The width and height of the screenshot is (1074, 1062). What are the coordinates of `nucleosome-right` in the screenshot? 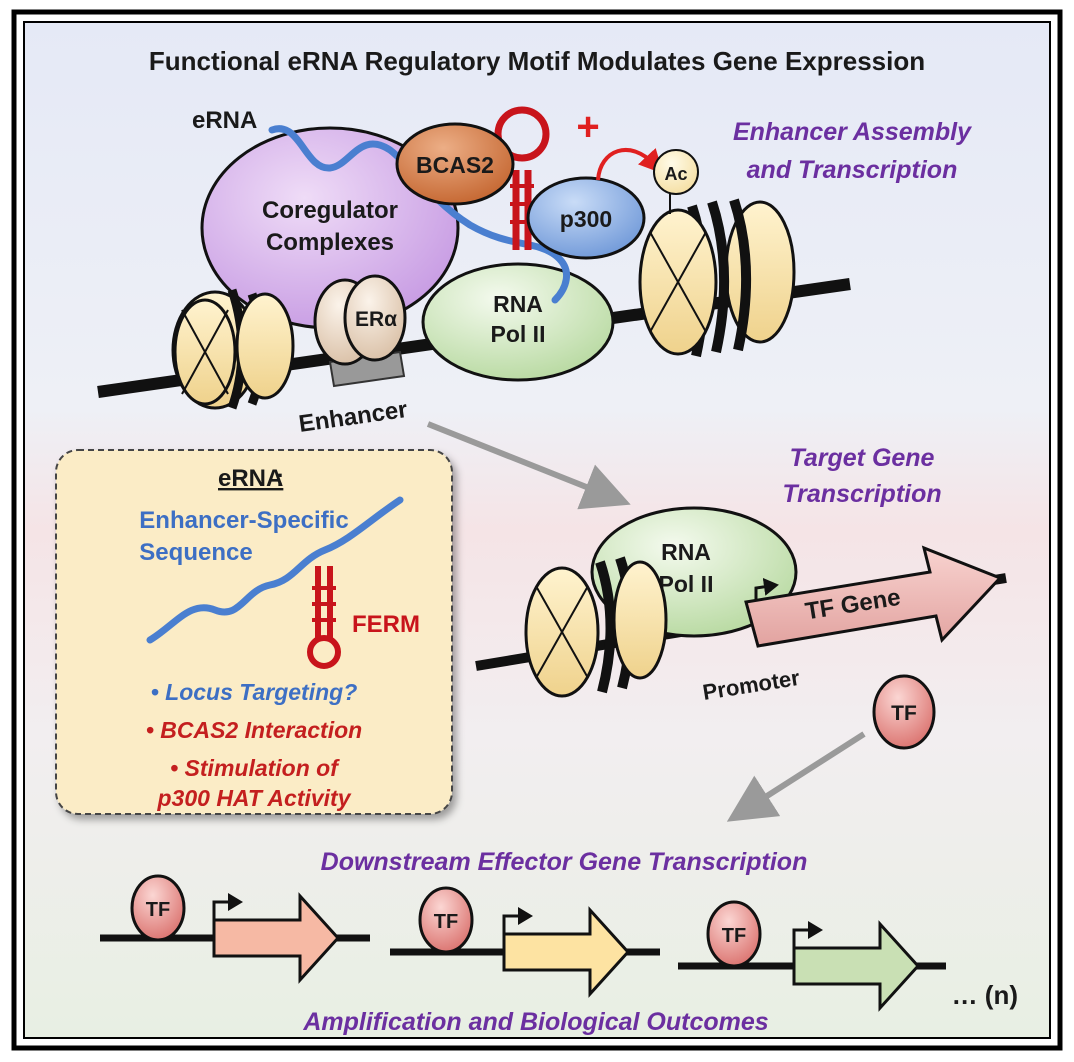 It's located at (717, 278).